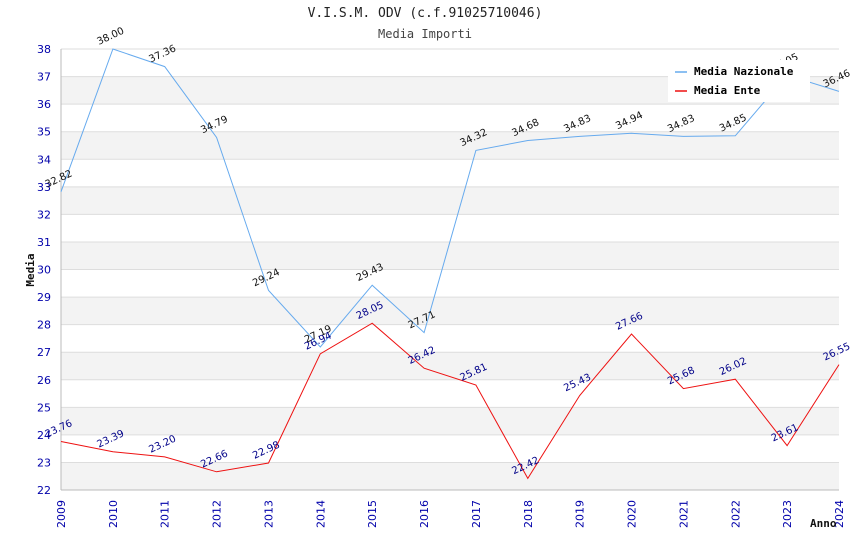 The width and height of the screenshot is (850, 550). I want to click on y-tick-label: 22, so click(44, 490).